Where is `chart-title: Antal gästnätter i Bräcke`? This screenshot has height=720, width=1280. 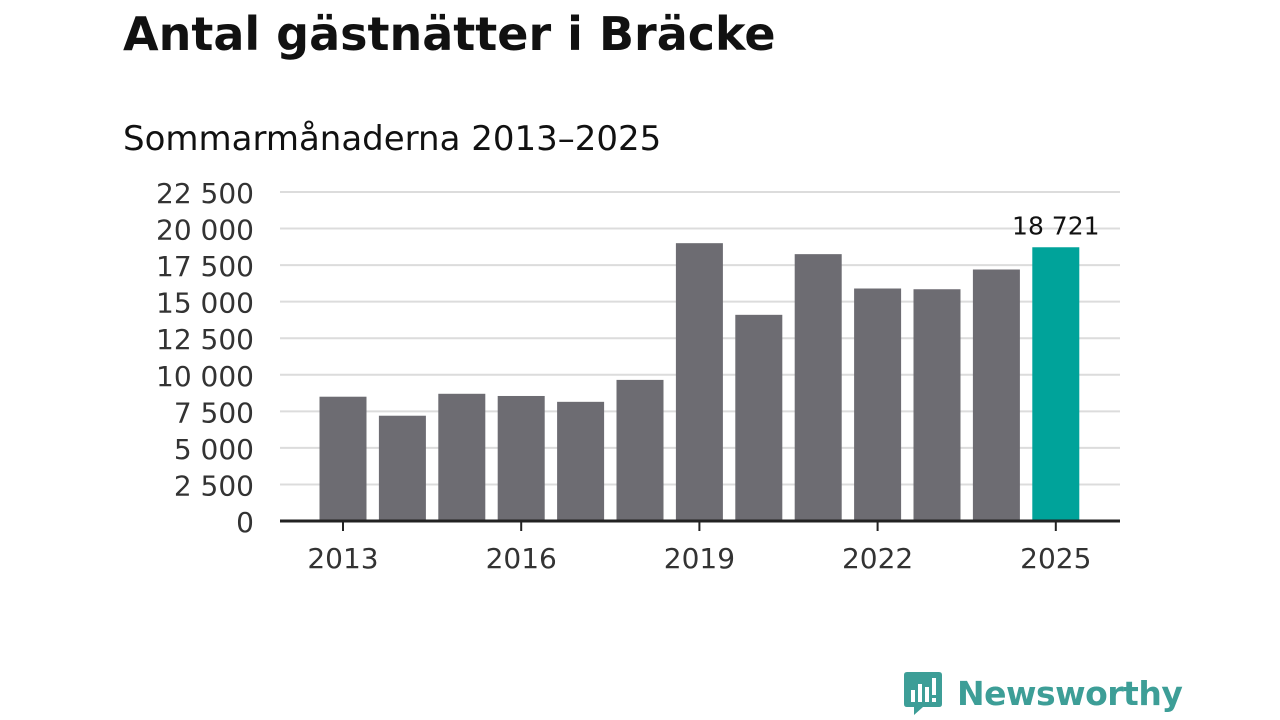 chart-title: Antal gästnätter i Bräcke is located at coordinates (449, 34).